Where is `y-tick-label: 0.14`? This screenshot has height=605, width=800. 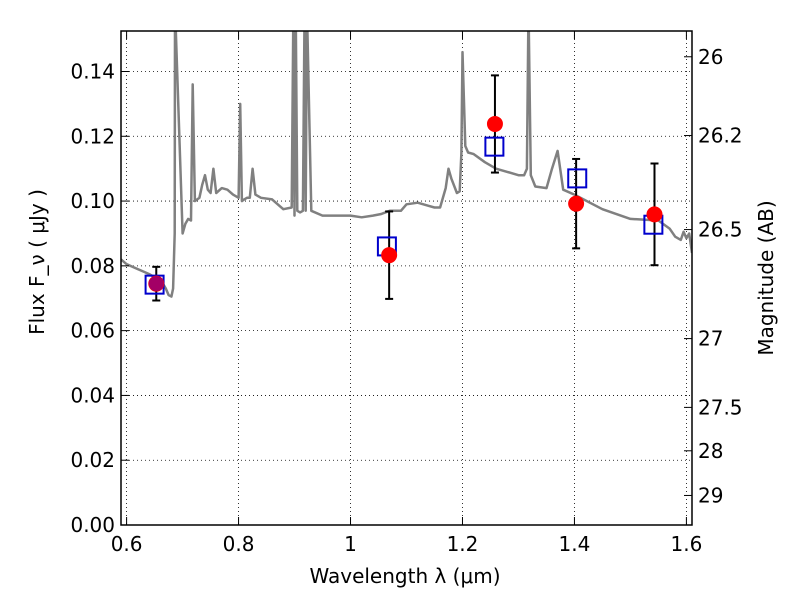 y-tick-label: 0.14 is located at coordinates (92, 71).